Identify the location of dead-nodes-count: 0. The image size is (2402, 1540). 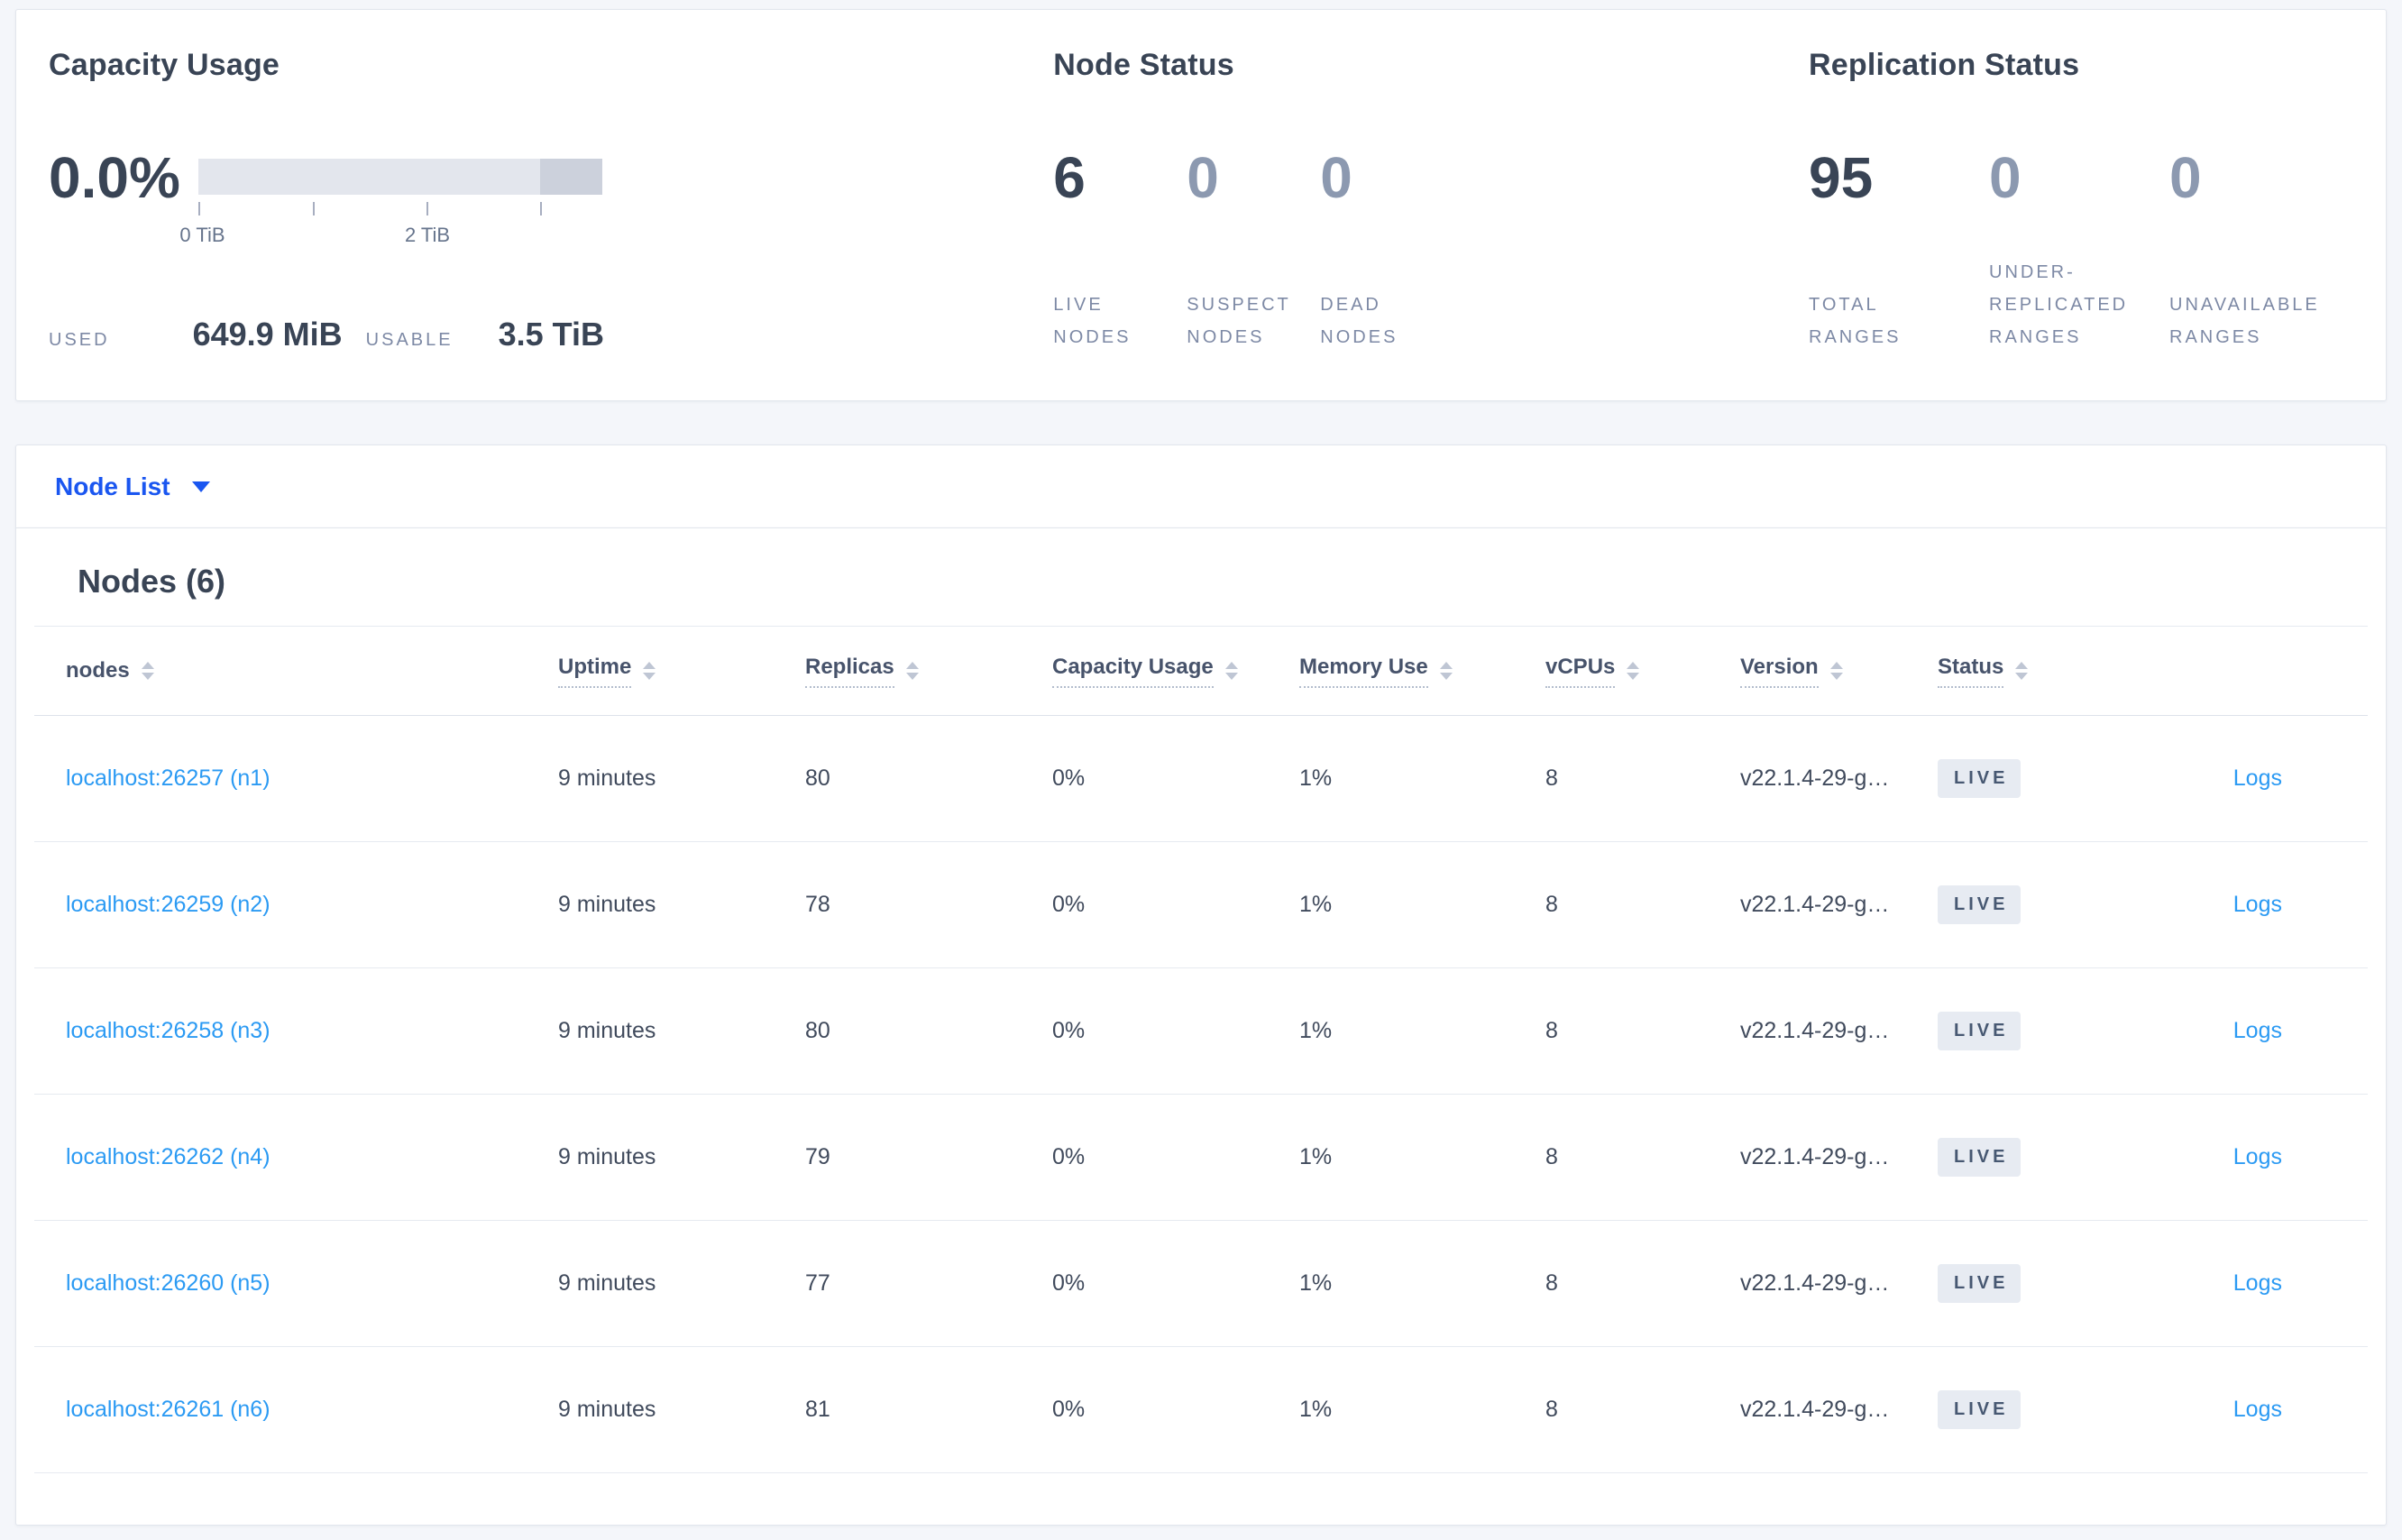
(1336, 177).